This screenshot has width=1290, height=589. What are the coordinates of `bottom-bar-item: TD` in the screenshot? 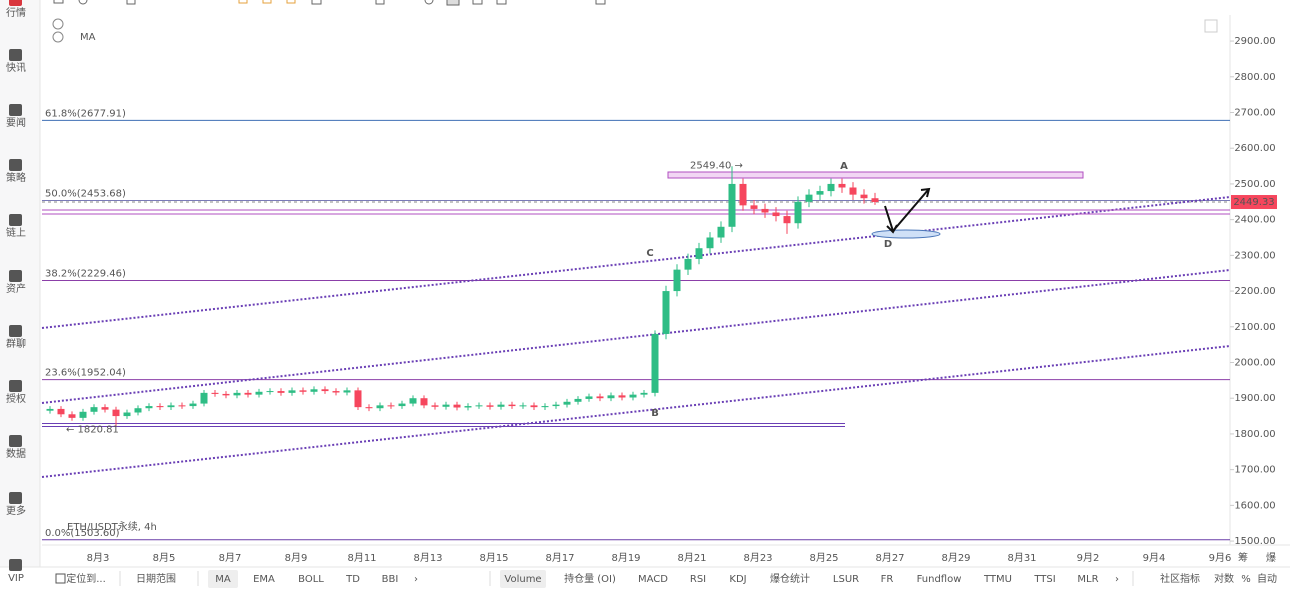 It's located at (352, 579).